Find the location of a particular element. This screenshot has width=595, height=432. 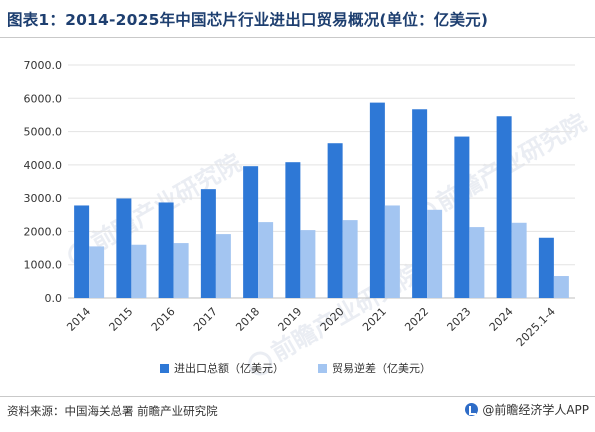

brand-credit: @前瞻经济学人APP is located at coordinates (527, 409).